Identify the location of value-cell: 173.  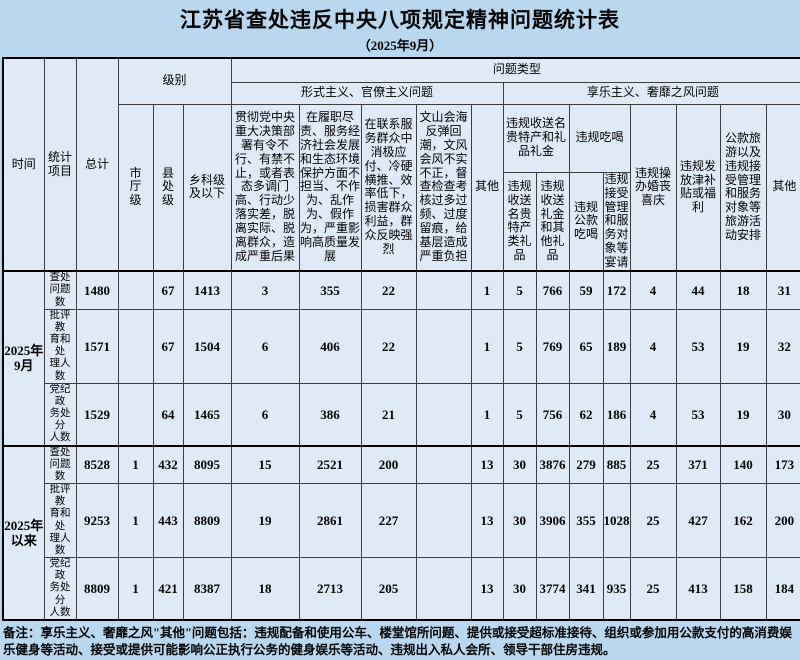
(782, 464).